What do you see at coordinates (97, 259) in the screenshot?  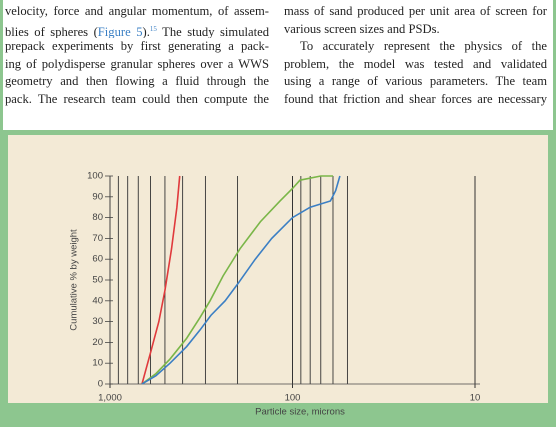 I see `y-tick-label: 60` at bounding box center [97, 259].